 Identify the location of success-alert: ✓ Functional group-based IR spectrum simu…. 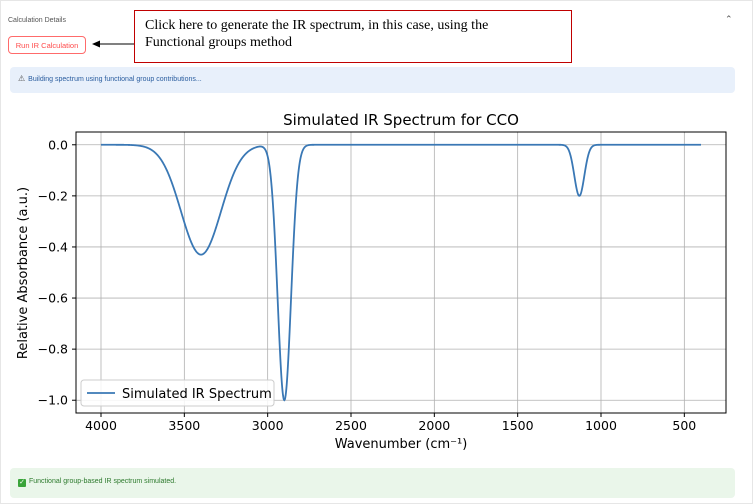
(372, 483).